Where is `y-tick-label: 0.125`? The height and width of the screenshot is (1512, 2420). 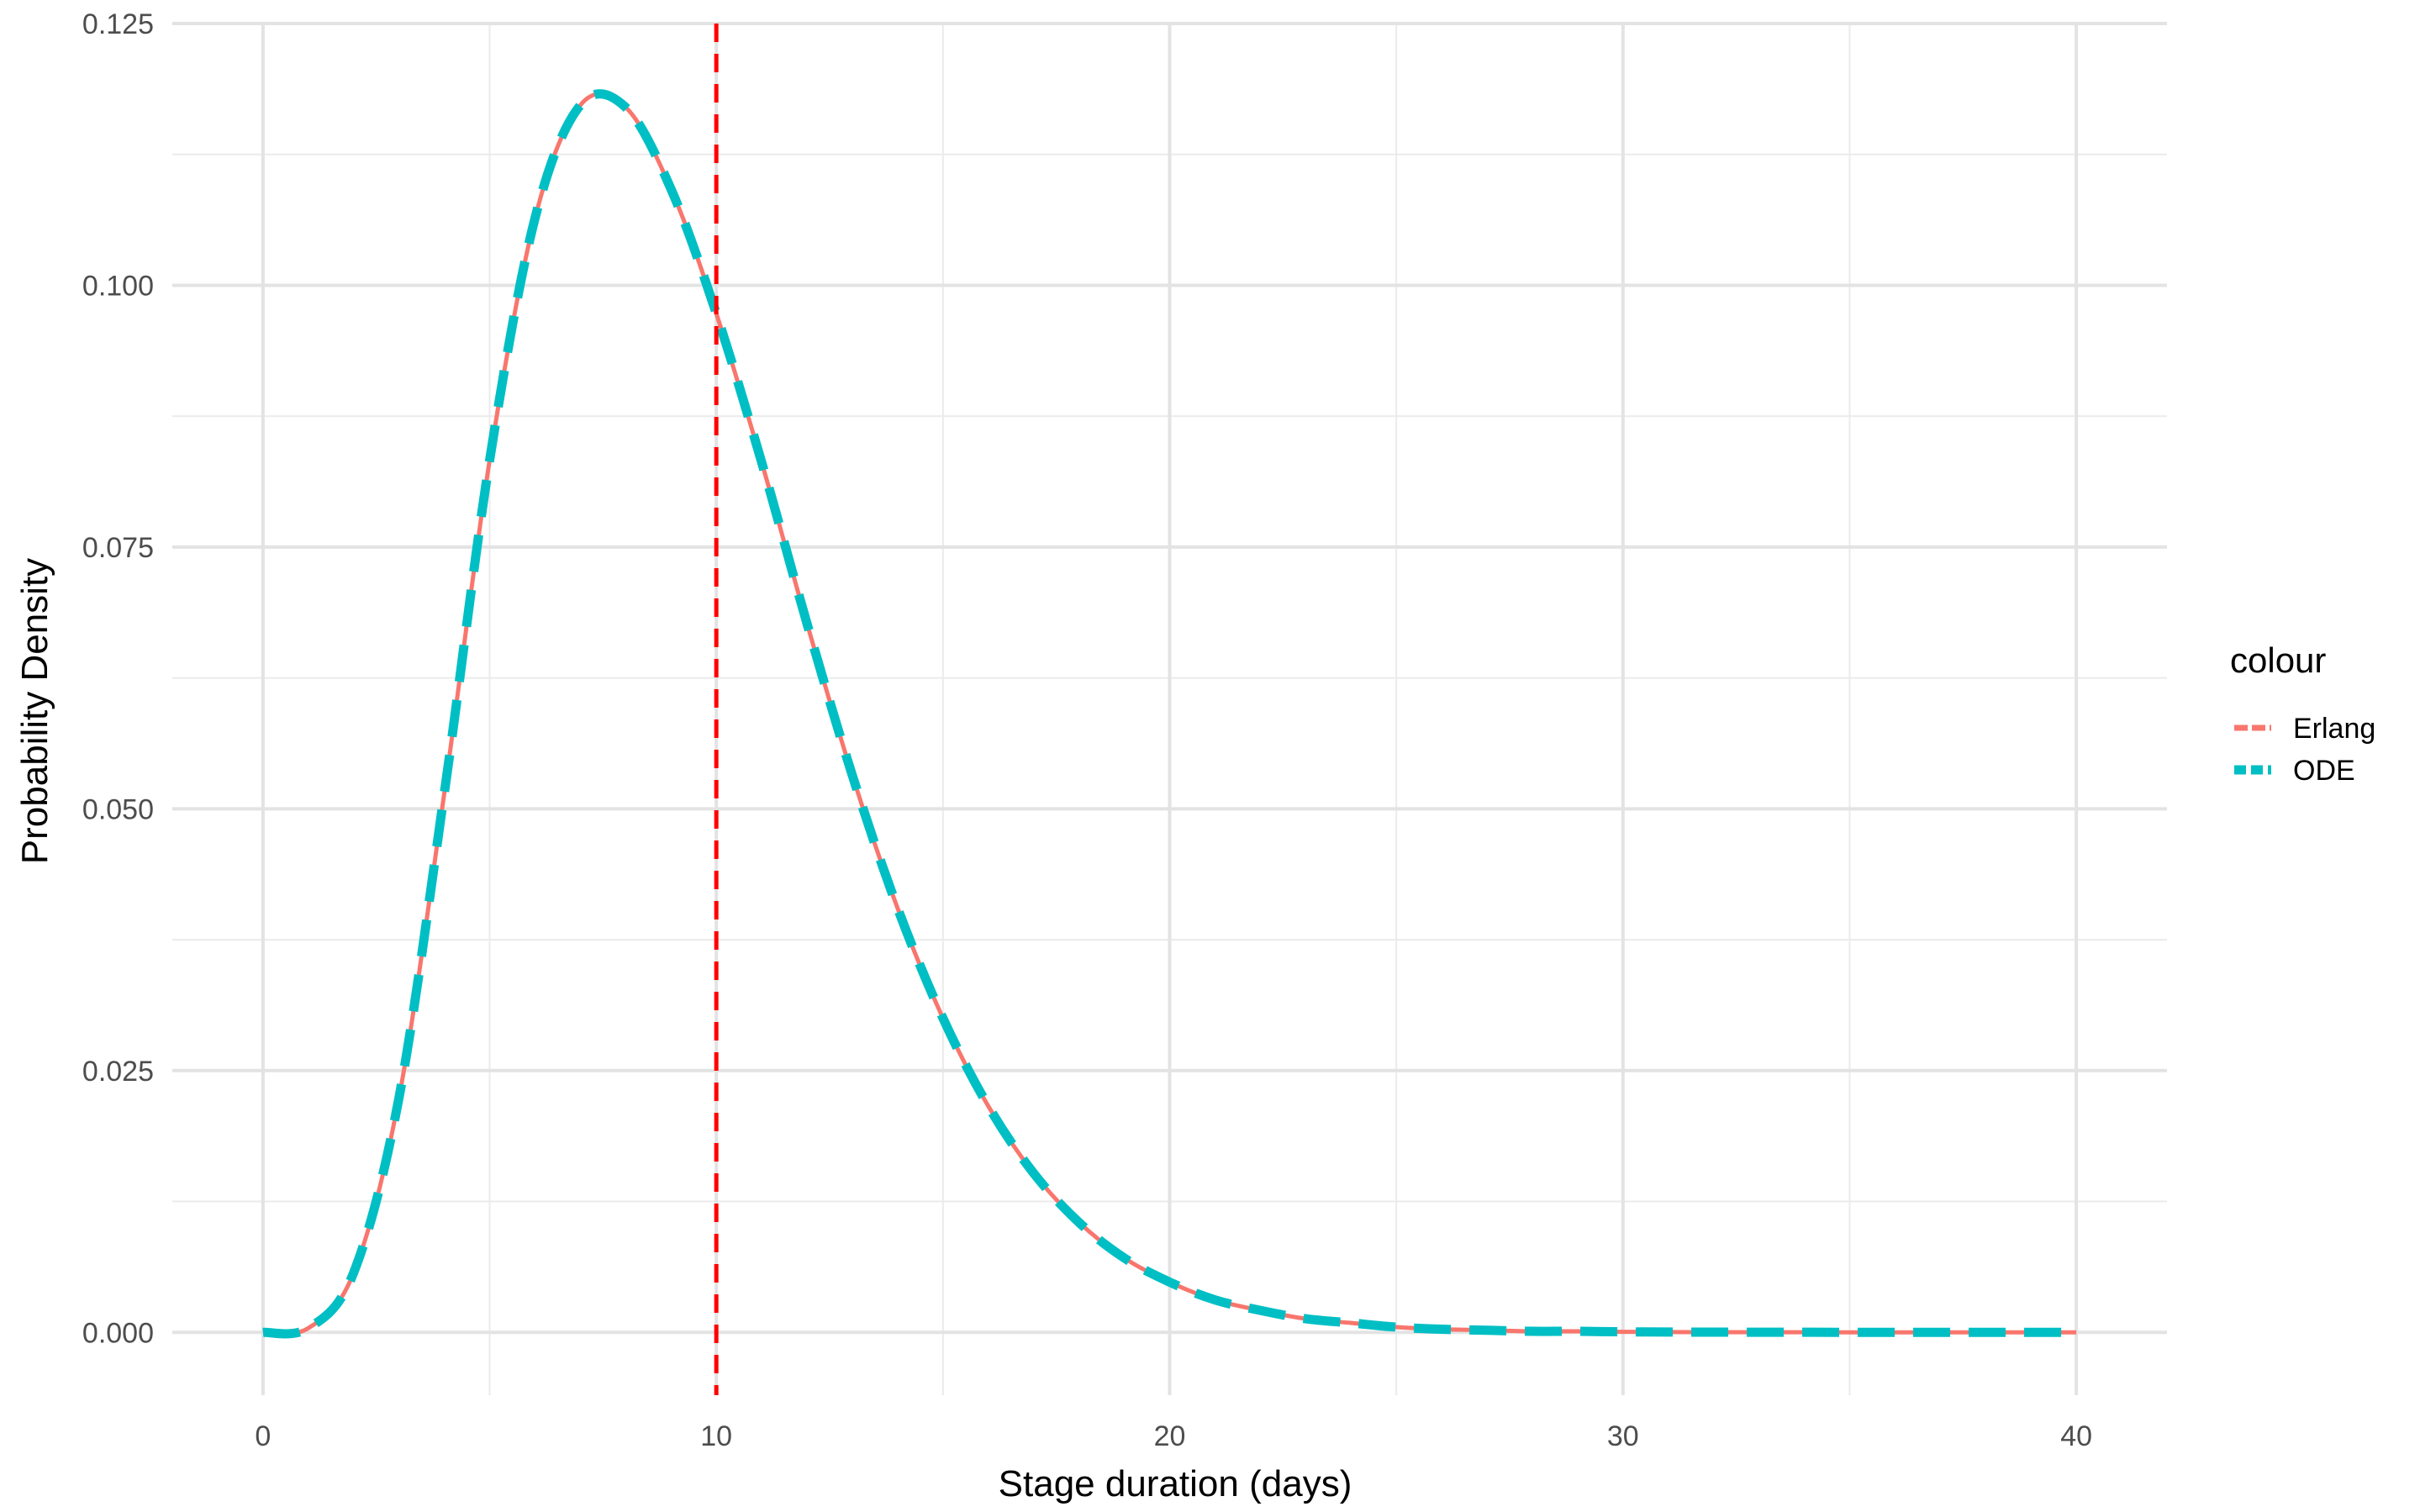 y-tick-label: 0.125 is located at coordinates (118, 24).